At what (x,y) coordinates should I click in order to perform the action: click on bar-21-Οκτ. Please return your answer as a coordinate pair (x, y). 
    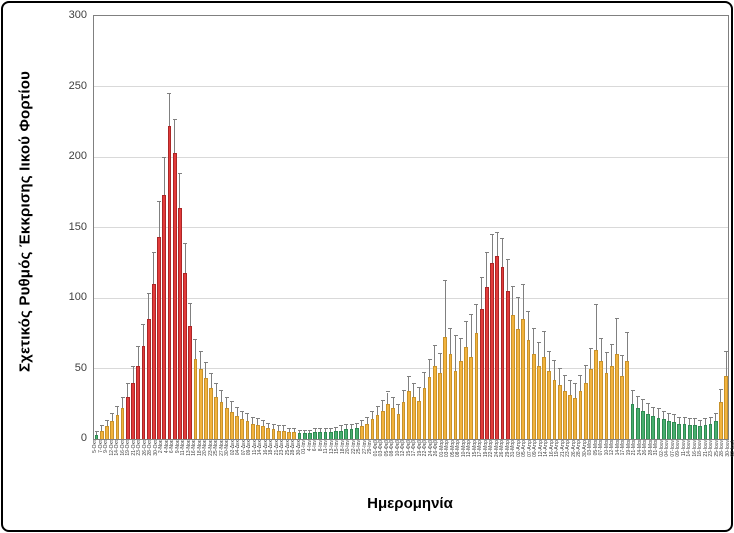
    Looking at the image, I should click on (133, 410).